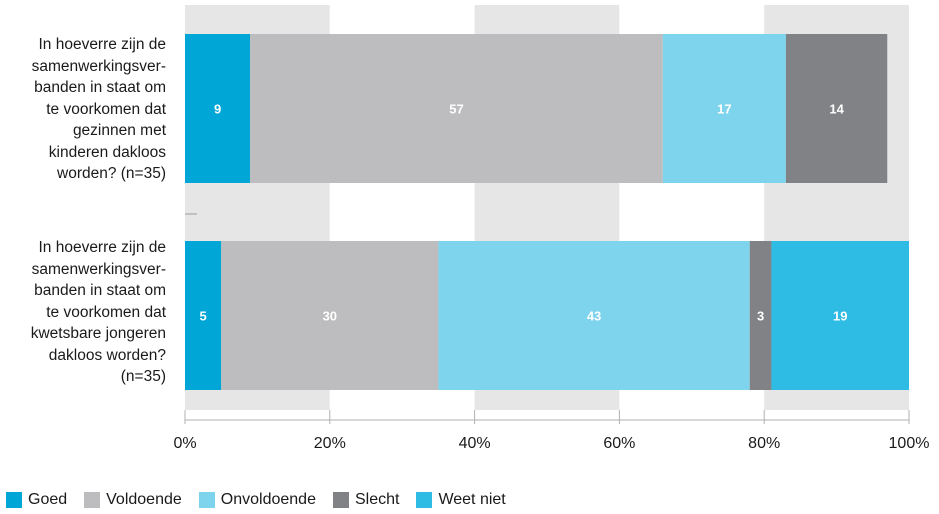  I want to click on data-label: 17, so click(724, 109).